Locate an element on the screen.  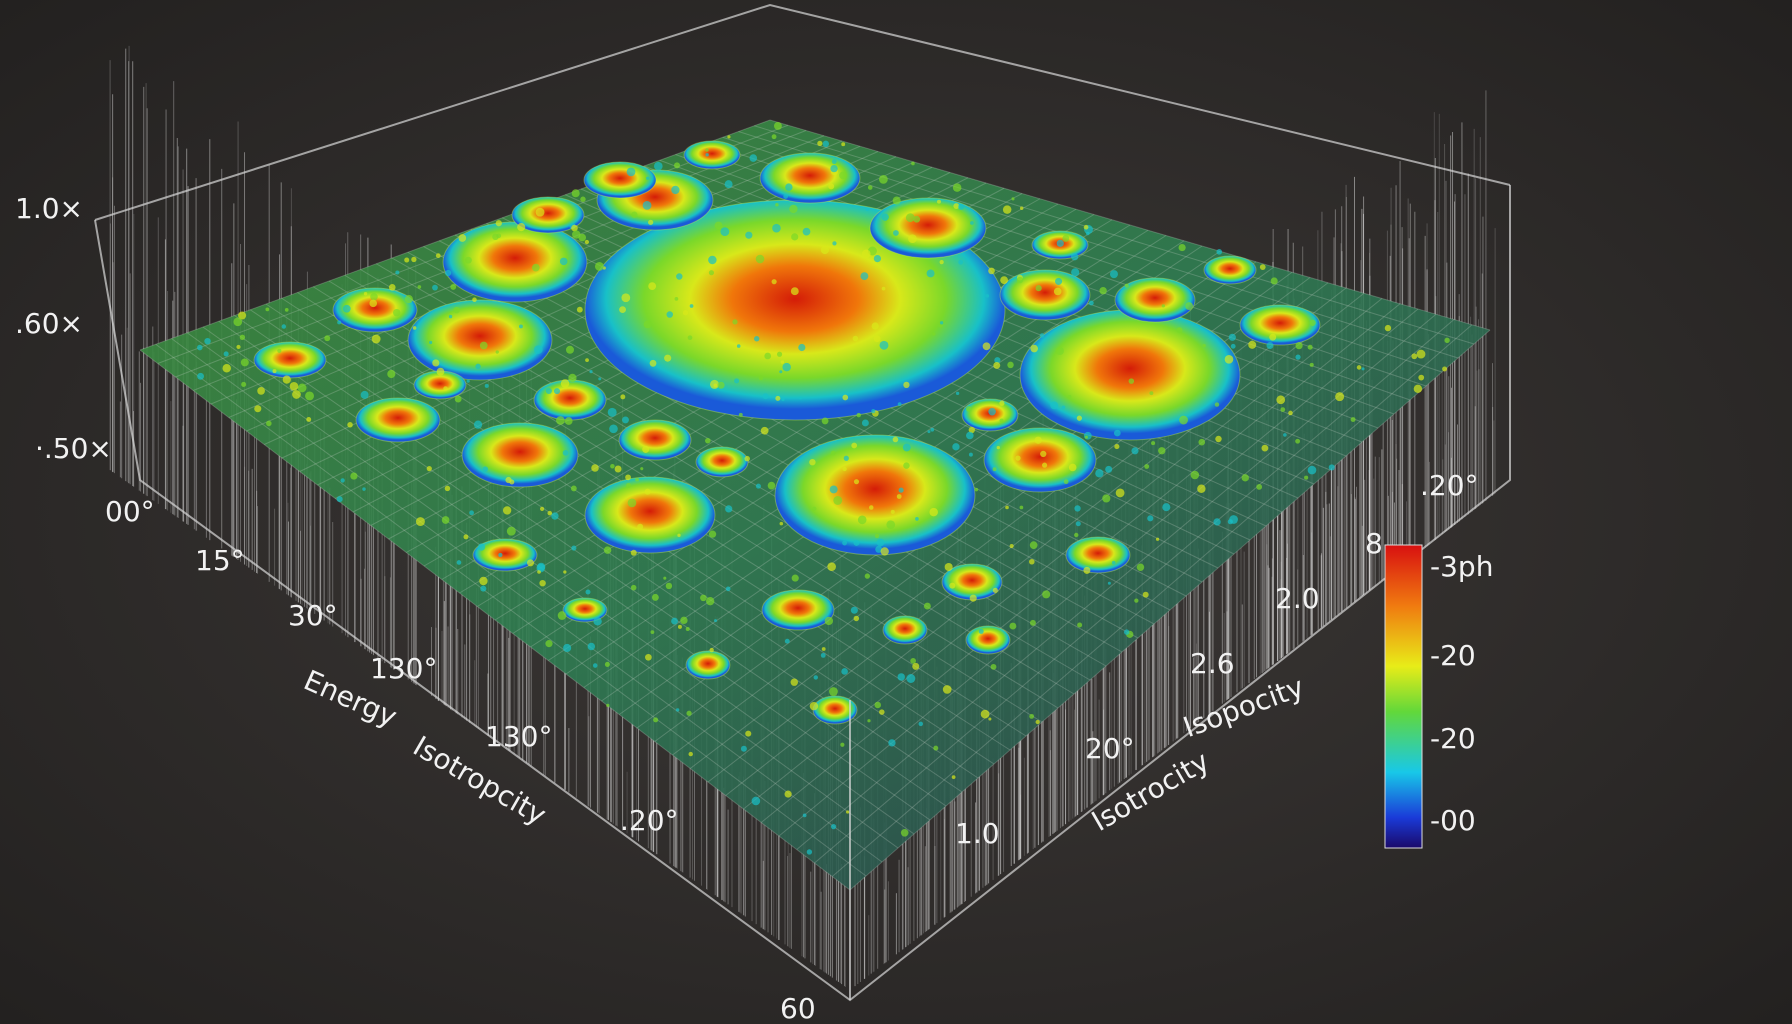
y-tick-label: 20° is located at coordinates (1110, 748).